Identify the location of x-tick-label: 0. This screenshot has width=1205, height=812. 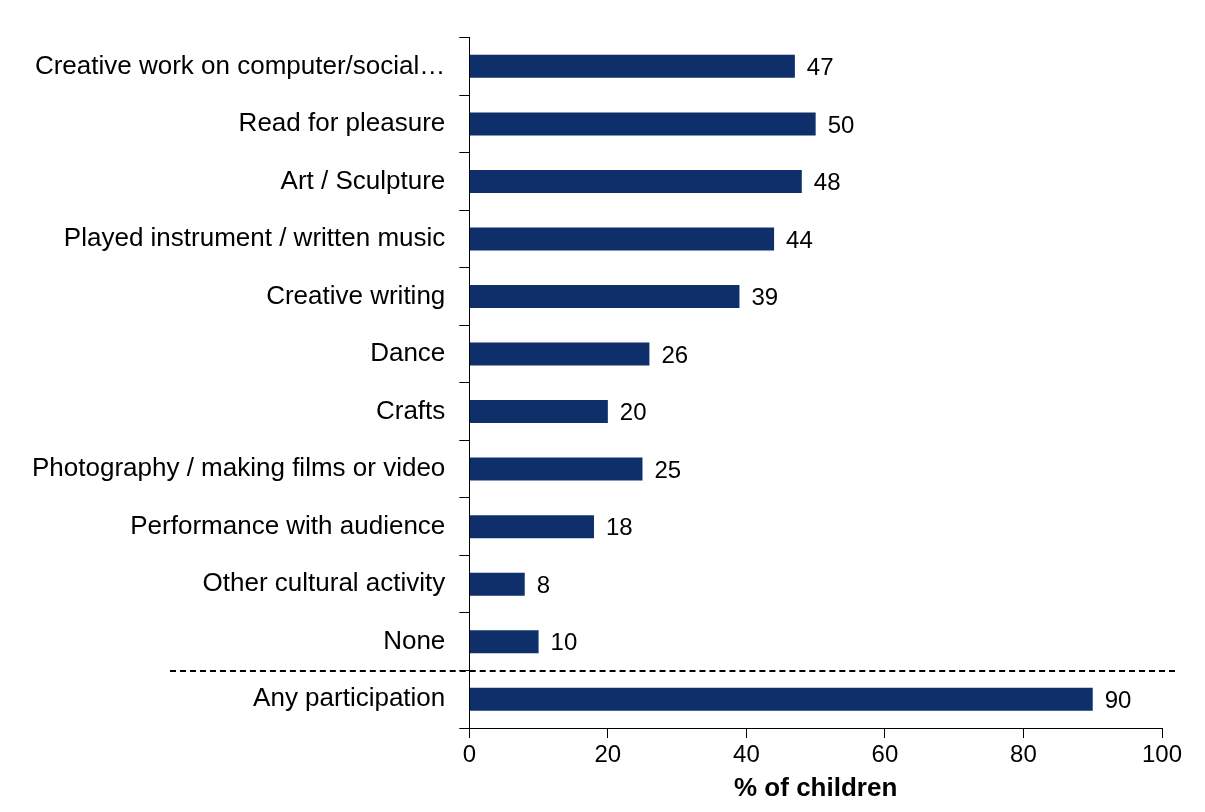
(469, 754).